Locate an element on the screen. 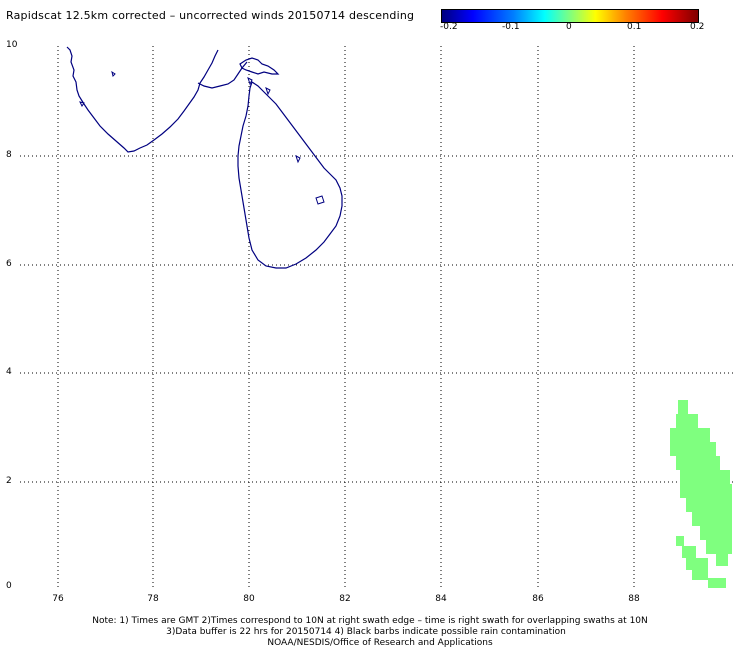 This screenshot has height=650, width=740. coastline-sri-lanka is located at coordinates (290, 175).